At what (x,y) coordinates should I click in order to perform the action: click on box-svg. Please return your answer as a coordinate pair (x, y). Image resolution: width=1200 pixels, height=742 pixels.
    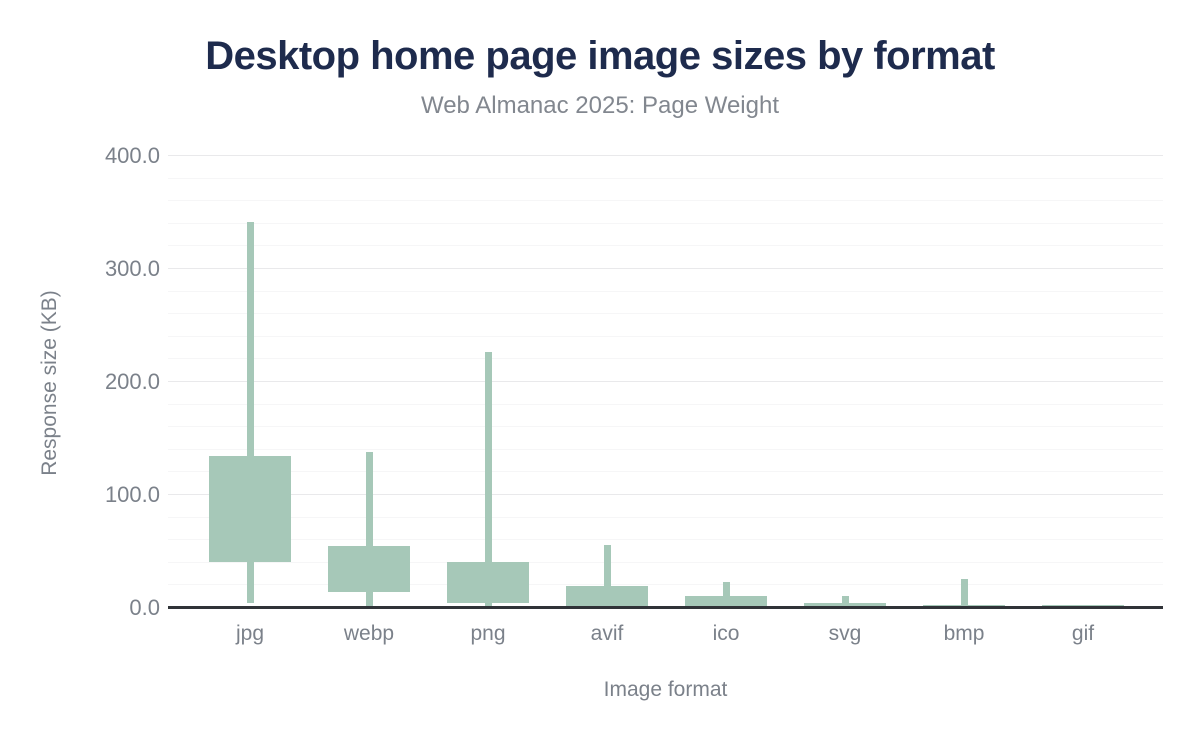
    Looking at the image, I should click on (845, 604).